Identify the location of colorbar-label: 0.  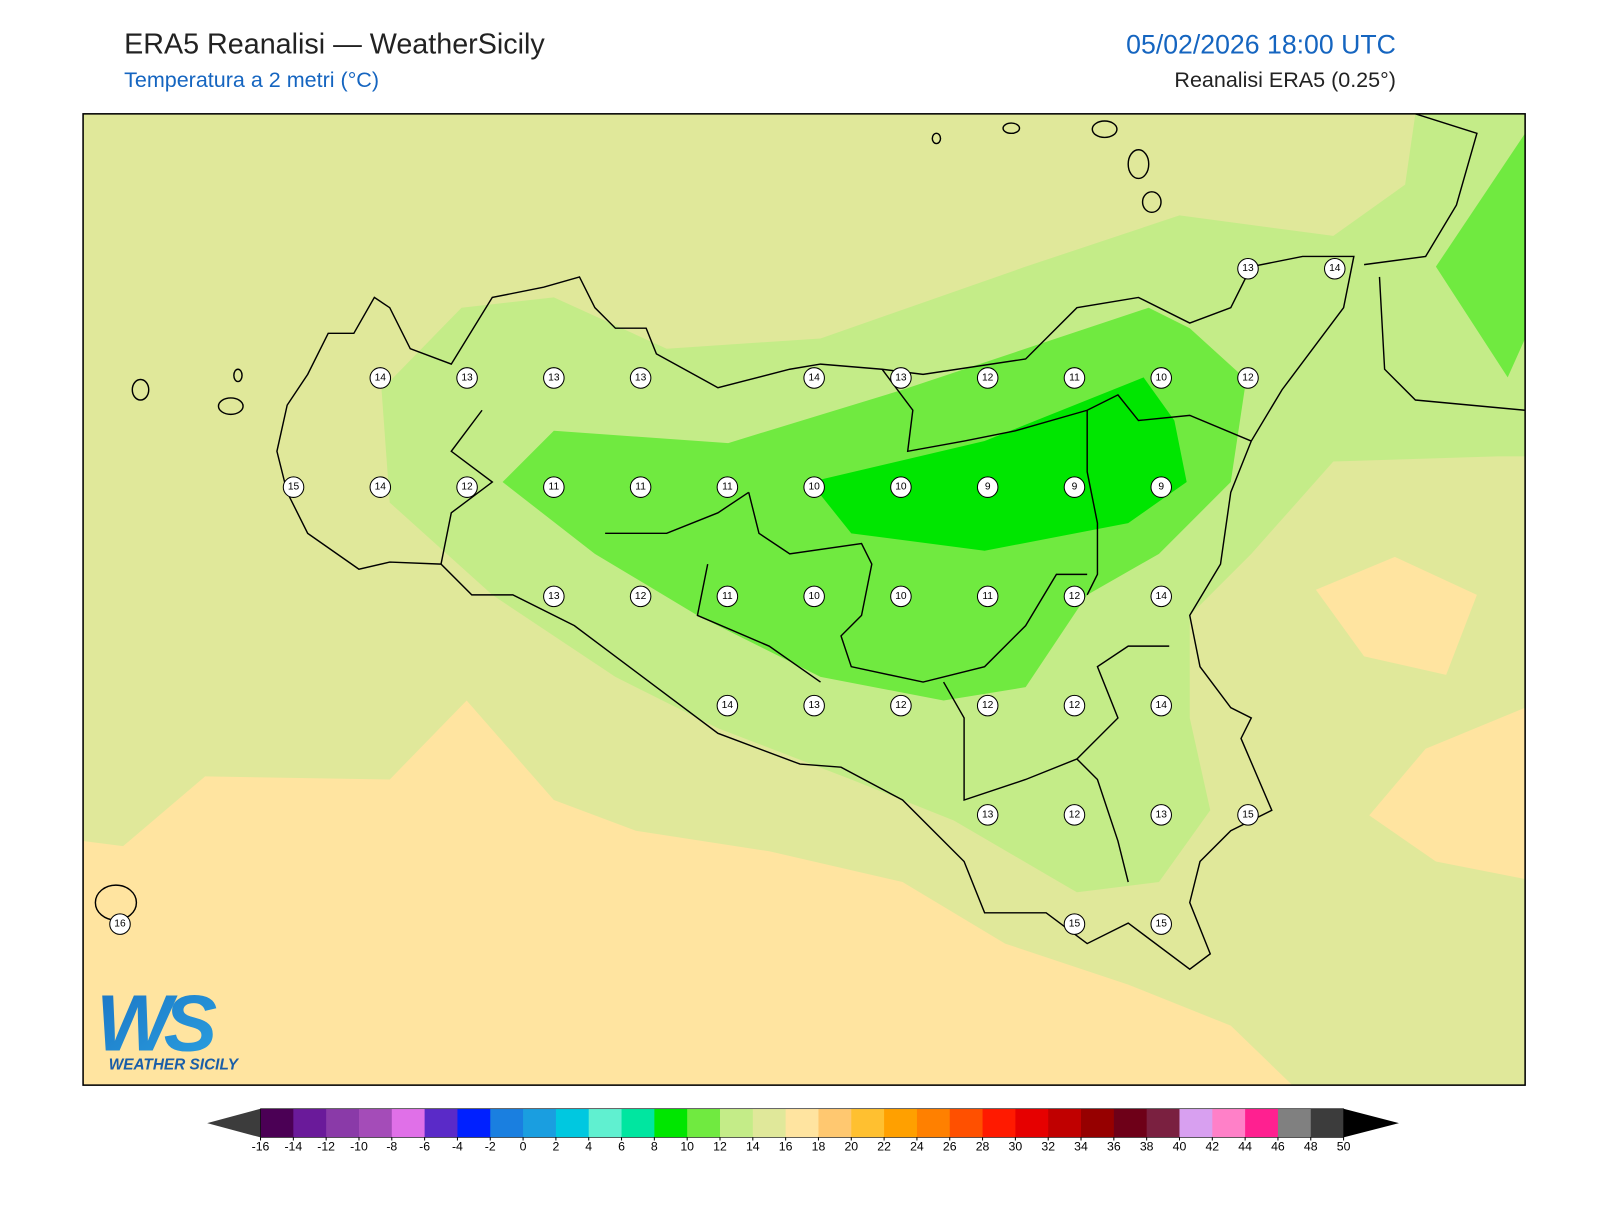
(523, 1146).